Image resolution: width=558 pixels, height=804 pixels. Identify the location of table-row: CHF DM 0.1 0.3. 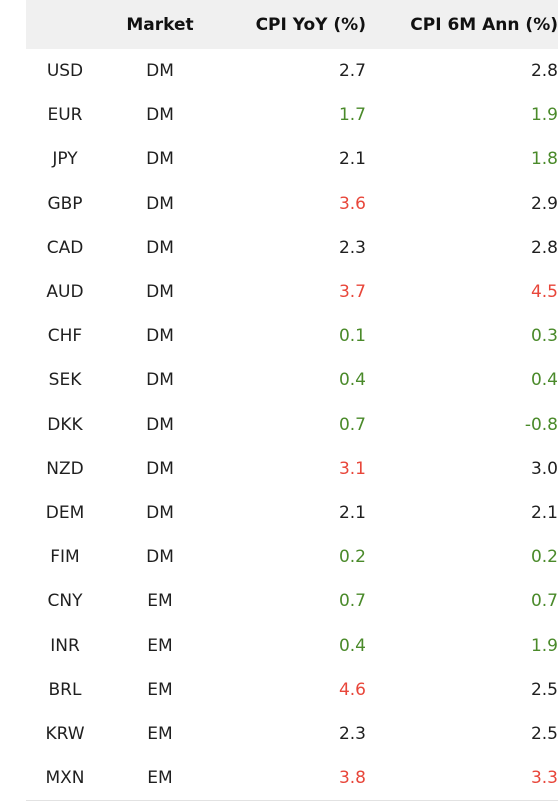
(292, 336).